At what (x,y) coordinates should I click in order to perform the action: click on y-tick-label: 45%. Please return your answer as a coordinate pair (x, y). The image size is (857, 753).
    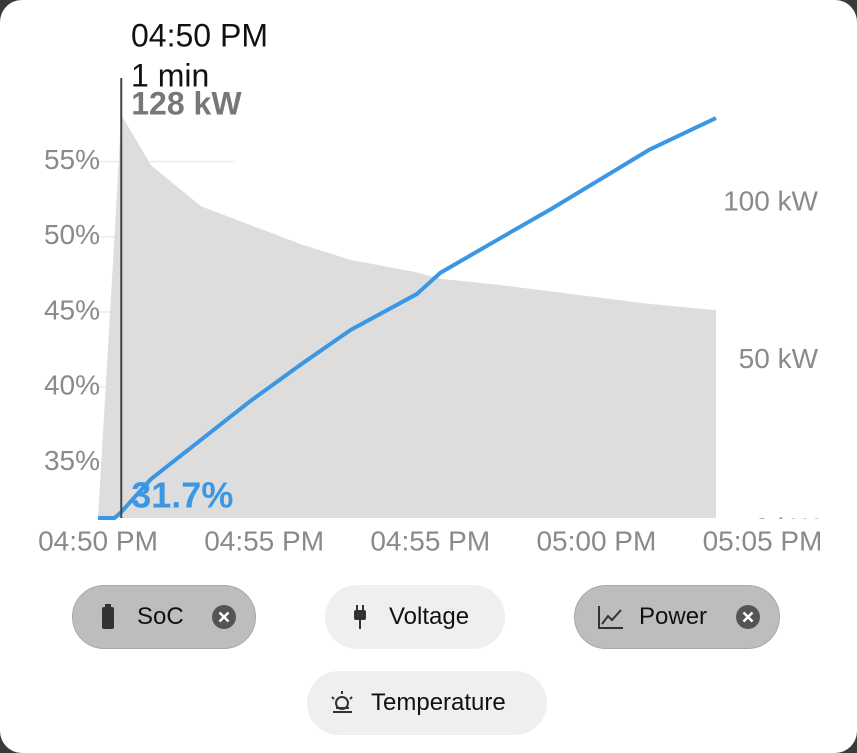
    Looking at the image, I should click on (72, 309).